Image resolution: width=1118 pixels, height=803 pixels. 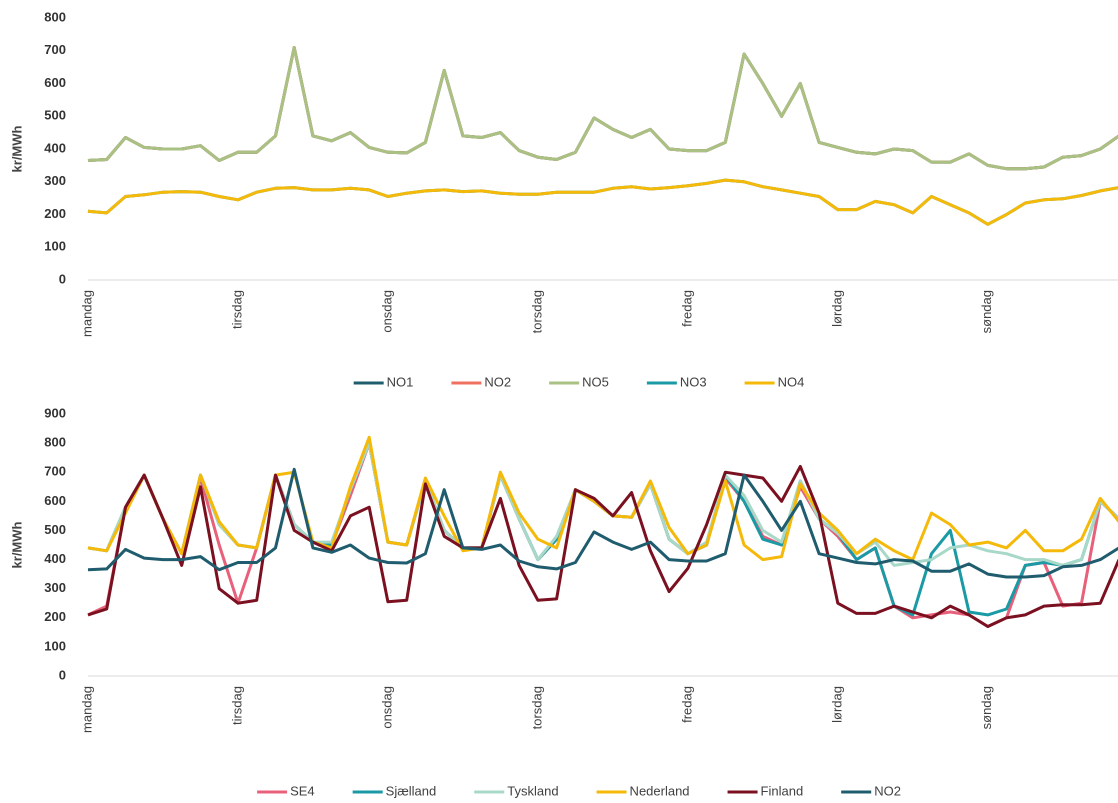 I want to click on legend-label: Nederland, so click(x=660, y=790).